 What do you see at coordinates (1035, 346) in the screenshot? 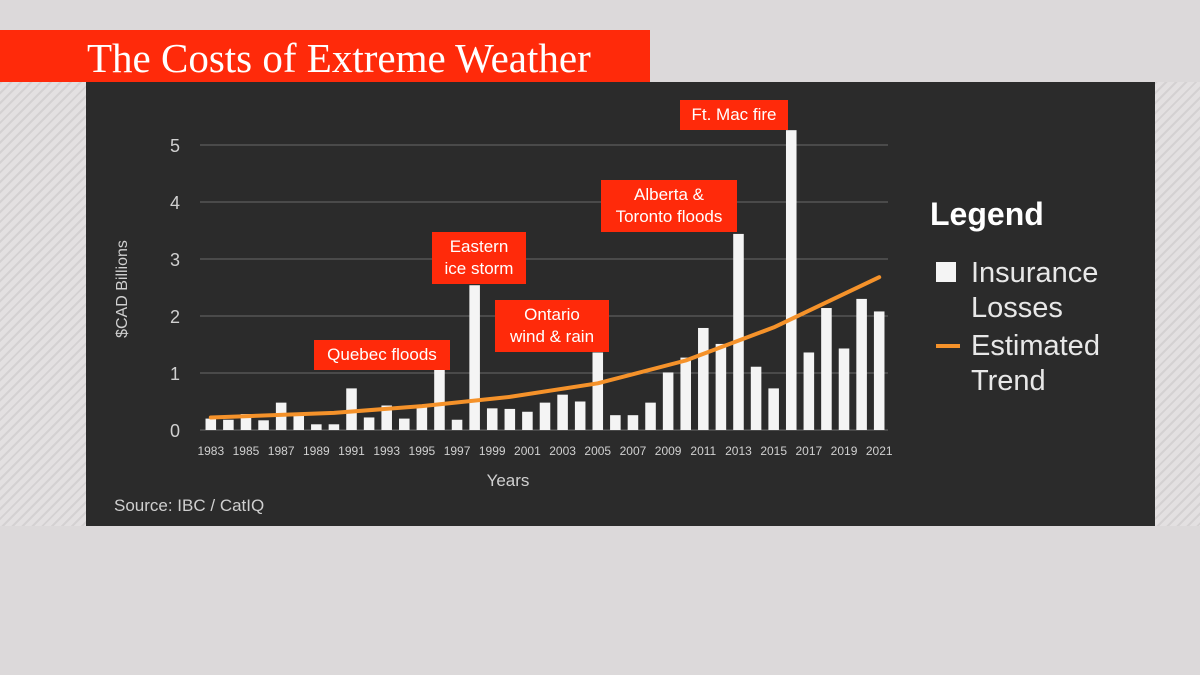
I see `legend-label-line1: Estimated` at bounding box center [1035, 346].